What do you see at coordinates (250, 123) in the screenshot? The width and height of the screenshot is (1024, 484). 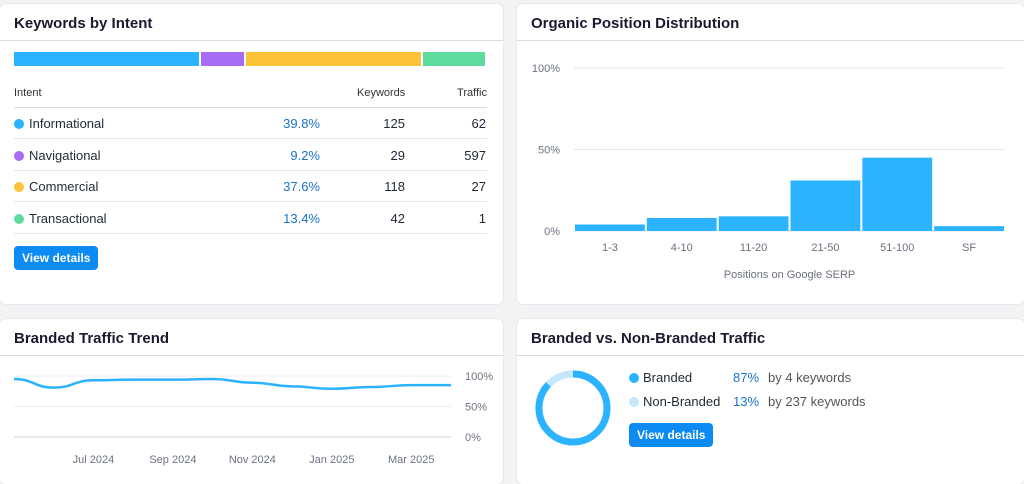 I see `table-row: Informational 39.8% 125 62` at bounding box center [250, 123].